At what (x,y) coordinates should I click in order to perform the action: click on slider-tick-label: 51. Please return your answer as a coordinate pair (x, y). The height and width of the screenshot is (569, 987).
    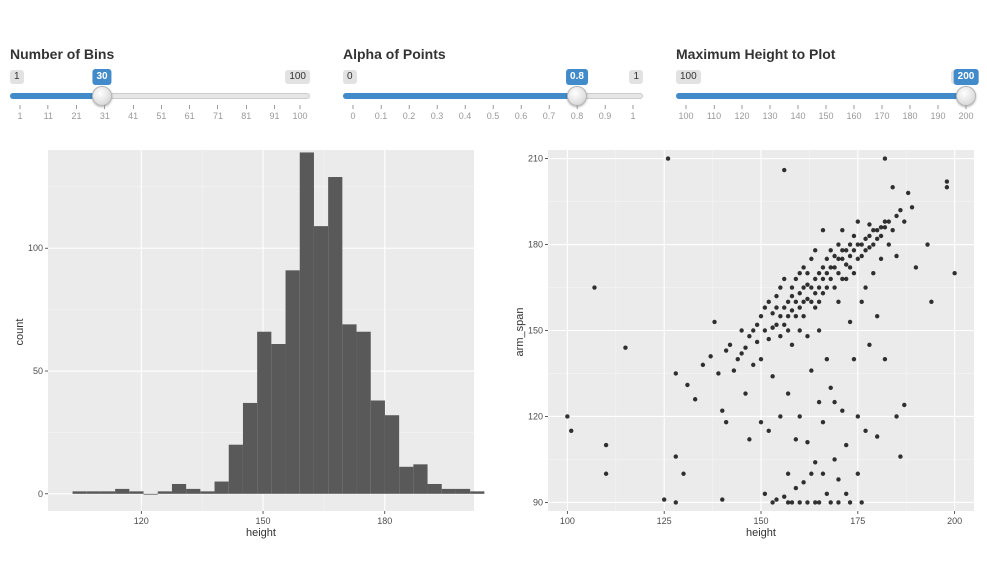
    Looking at the image, I should click on (161, 116).